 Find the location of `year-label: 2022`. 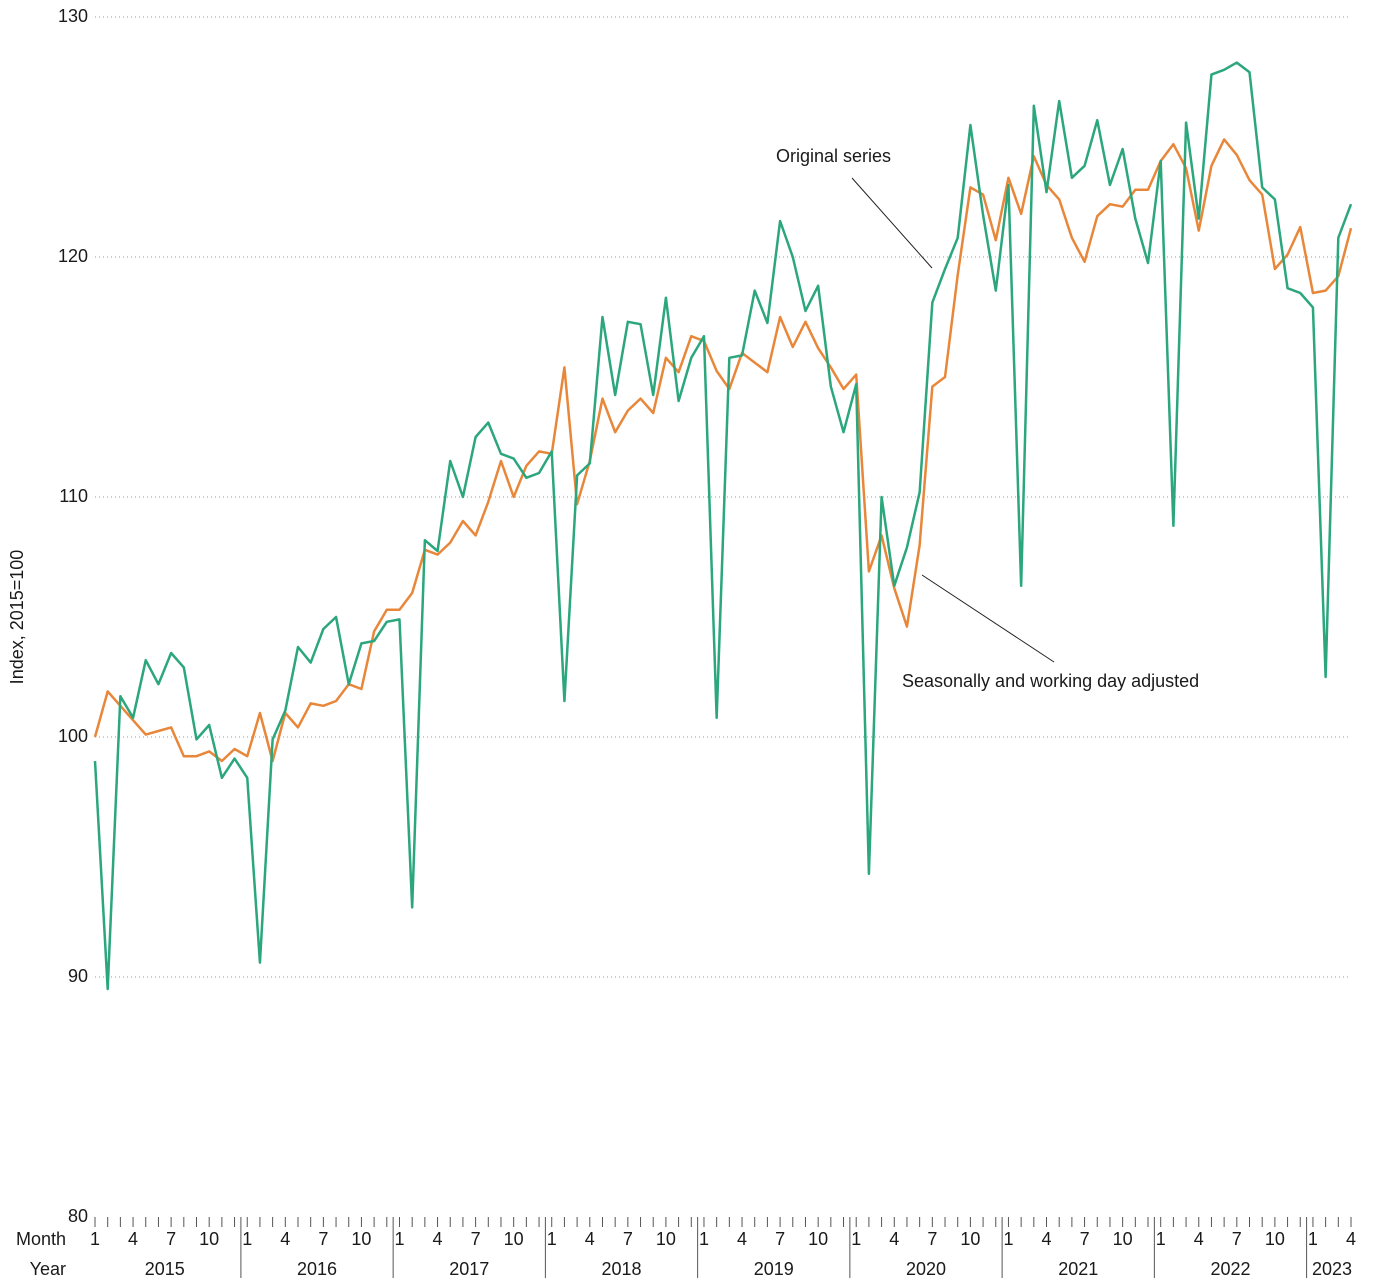

year-label: 2022 is located at coordinates (1230, 1269).